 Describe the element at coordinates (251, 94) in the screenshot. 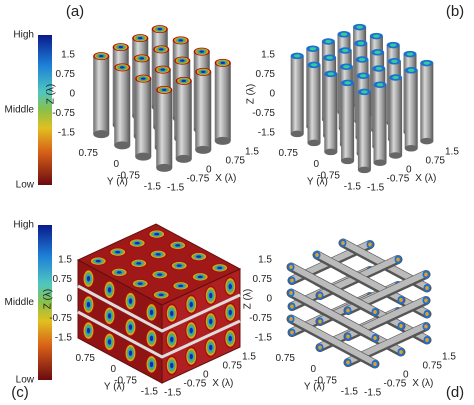

I see `z-axis-label: Z (λ)` at that location.